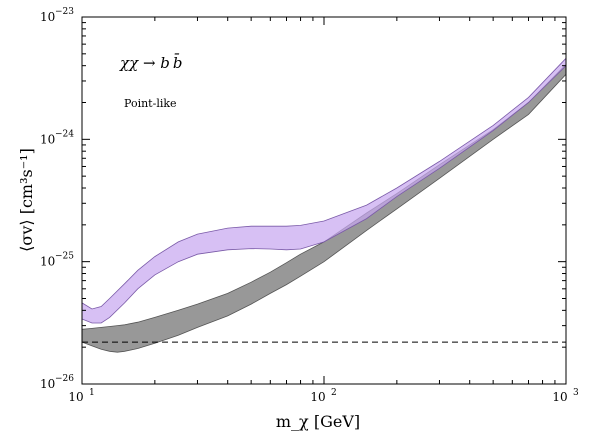 The width and height of the screenshot is (590, 443). What do you see at coordinates (26, 200) in the screenshot?
I see `y-axis-label: ⟨σv⟩ [cm³s⁻¹]` at bounding box center [26, 200].